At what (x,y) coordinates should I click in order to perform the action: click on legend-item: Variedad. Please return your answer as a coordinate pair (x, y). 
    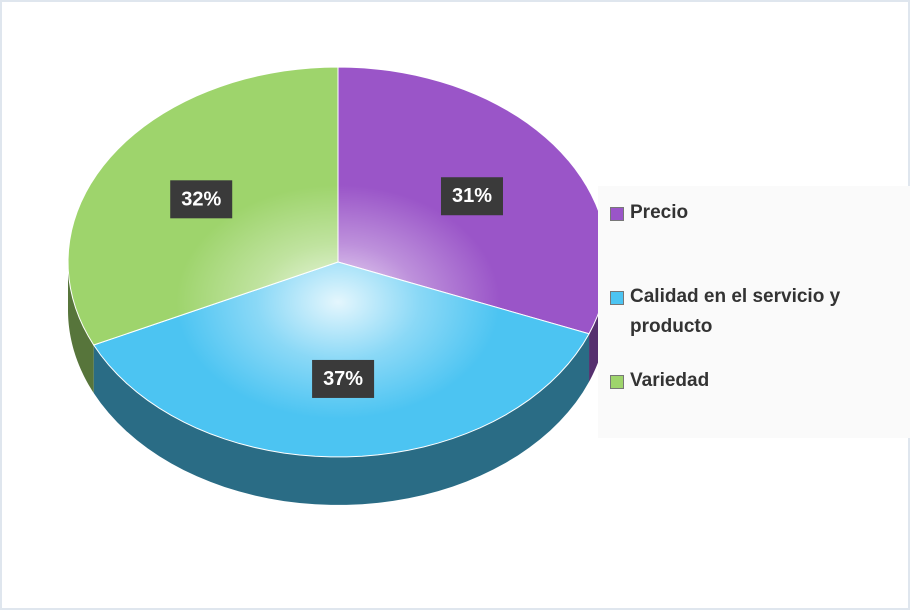
    Looking at the image, I should click on (760, 381).